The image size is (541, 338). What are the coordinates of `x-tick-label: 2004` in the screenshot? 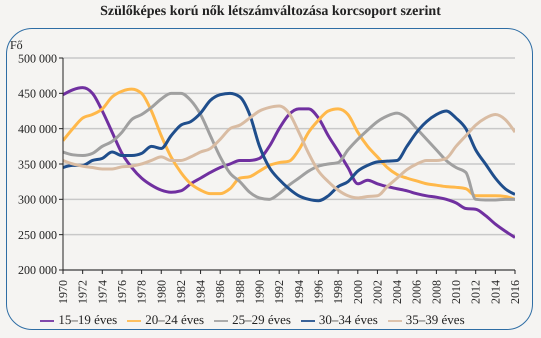 It's located at (397, 292).